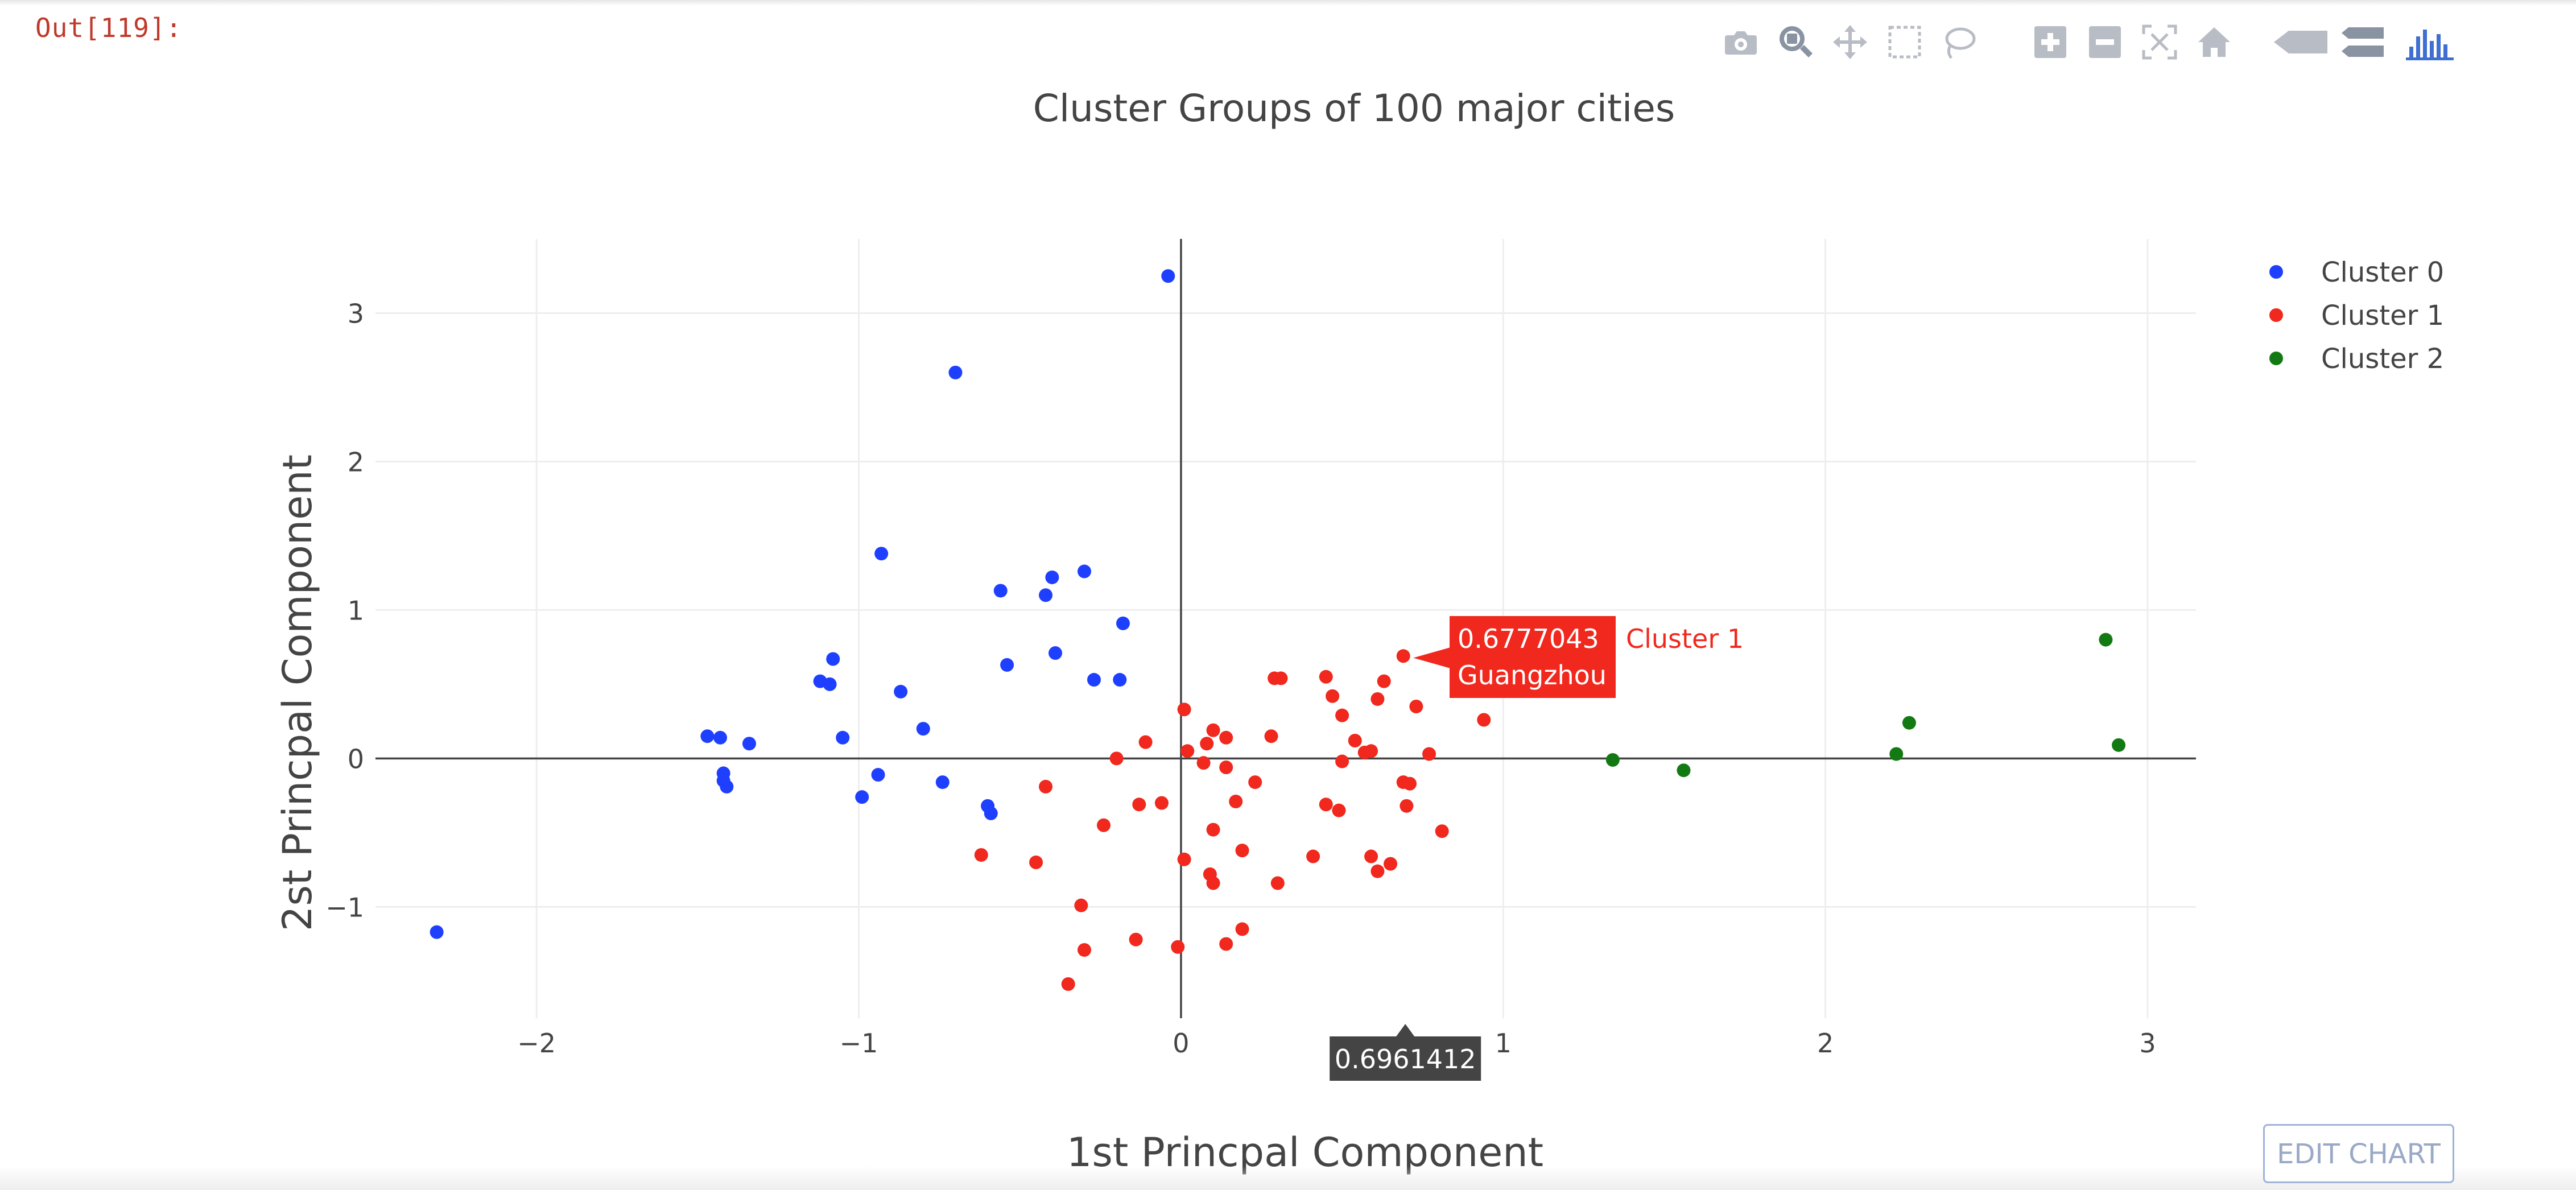  I want to click on y-tick-labels: −1 0 1 2 3, so click(345, 610).